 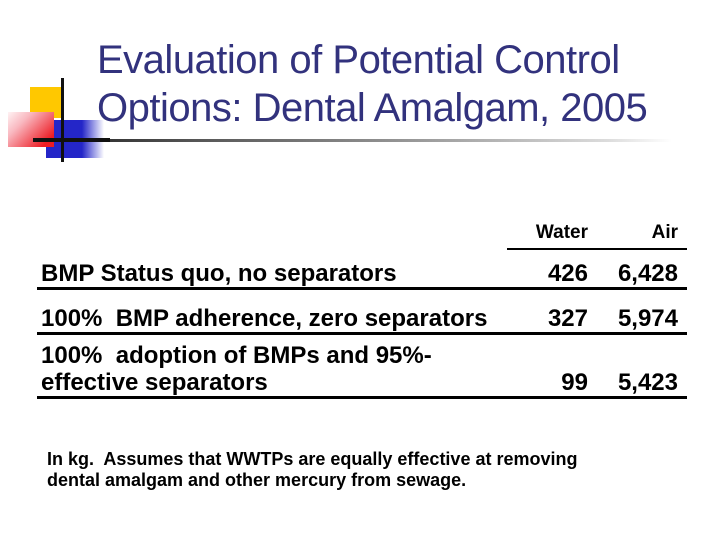 What do you see at coordinates (567, 273) in the screenshot?
I see `water-value: 426` at bounding box center [567, 273].